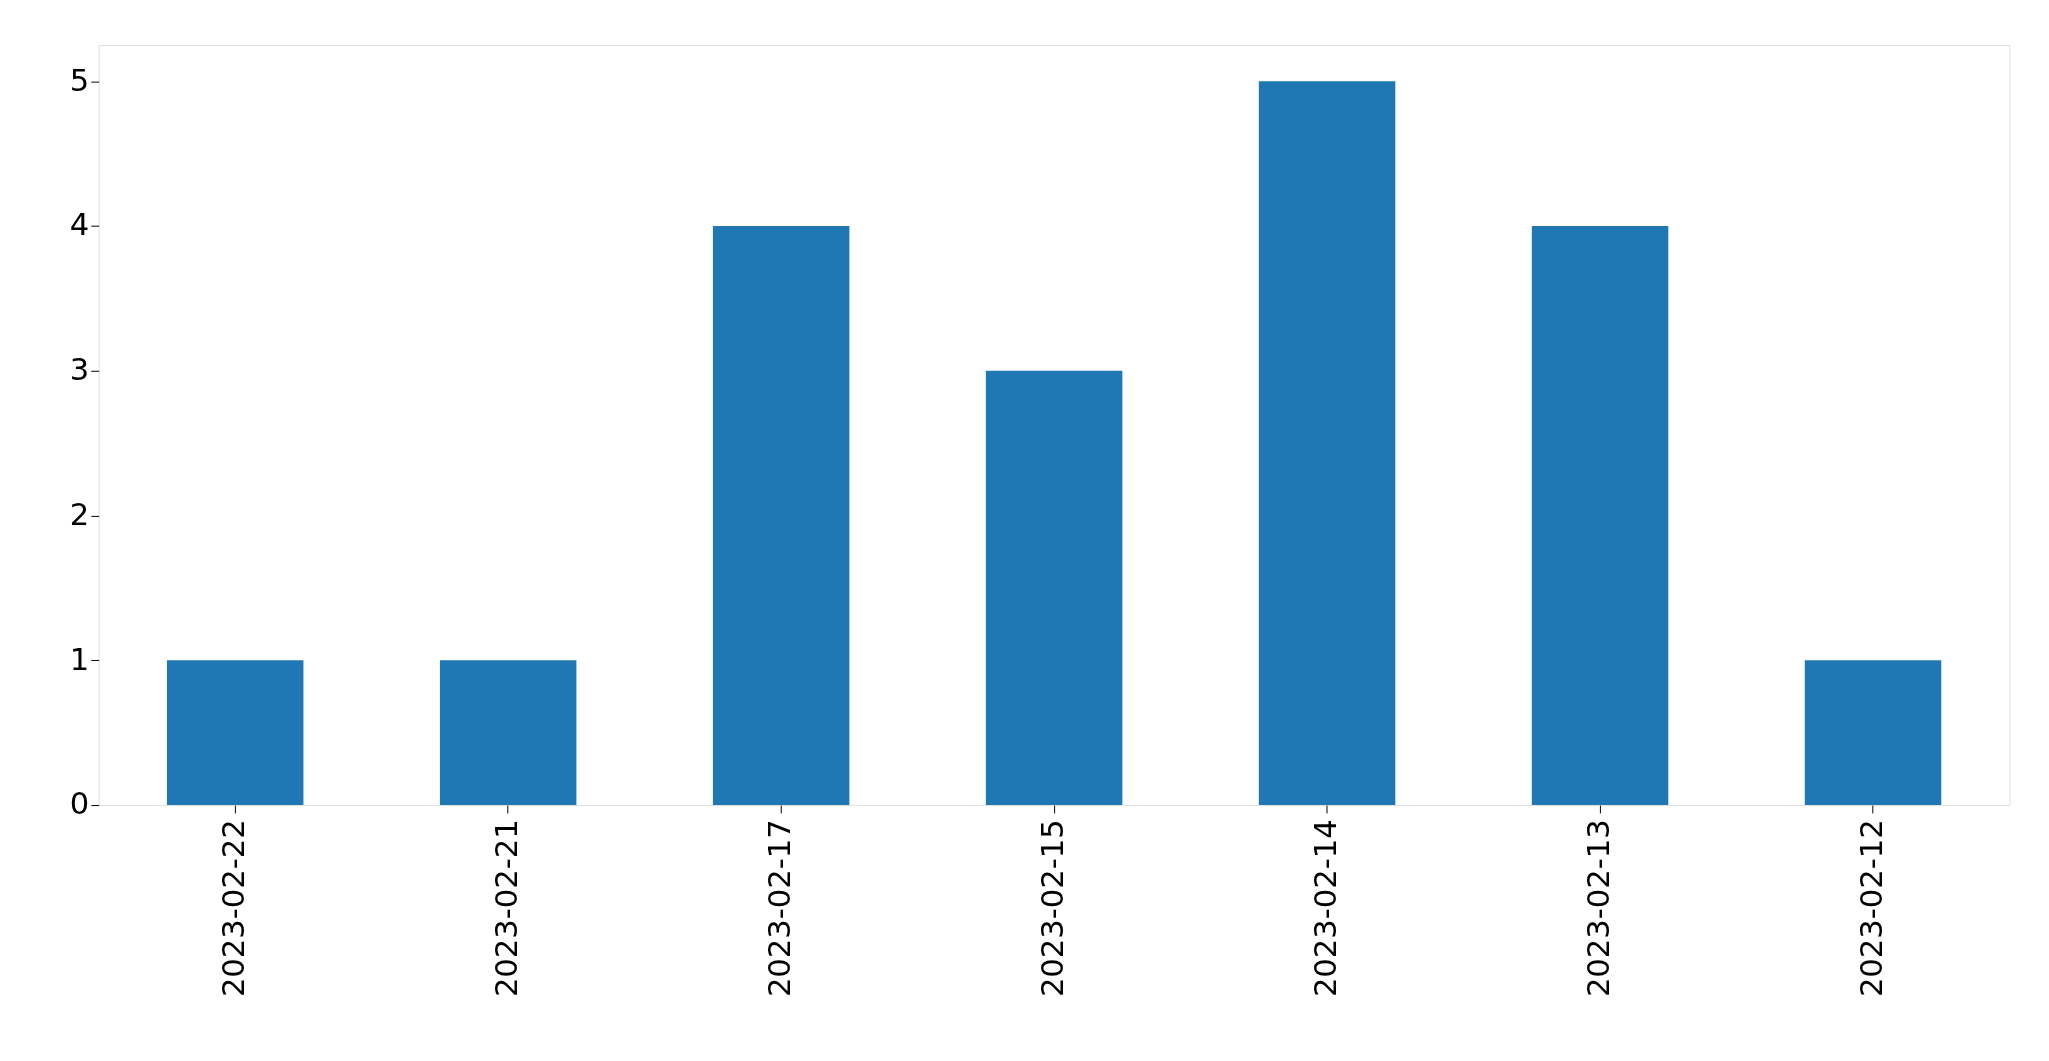 This screenshot has width=2049, height=1061. What do you see at coordinates (79, 370) in the screenshot?
I see `y-tick-label: 3` at bounding box center [79, 370].